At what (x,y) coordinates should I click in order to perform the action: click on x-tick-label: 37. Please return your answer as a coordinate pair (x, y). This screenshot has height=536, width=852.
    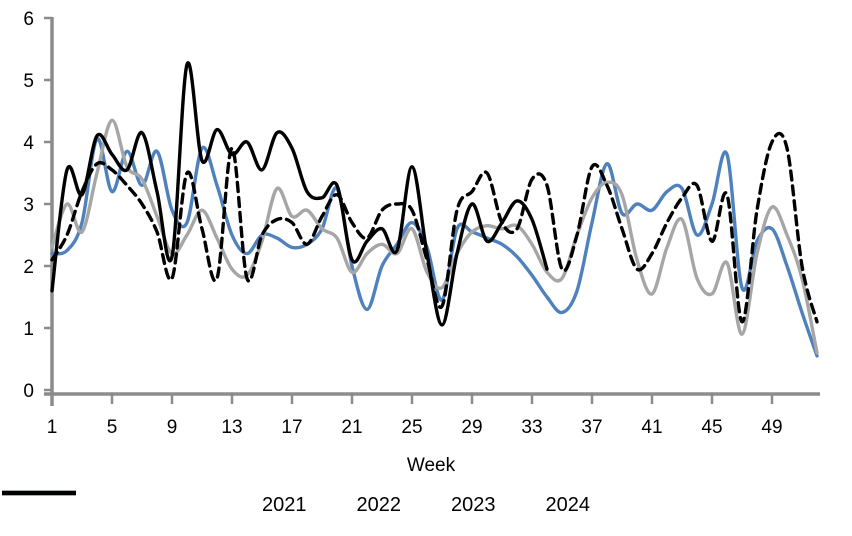
    Looking at the image, I should click on (591, 427).